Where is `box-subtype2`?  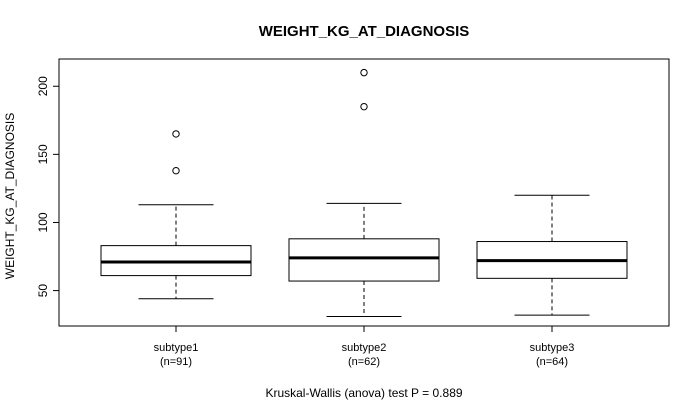
box-subtype2 is located at coordinates (364, 192).